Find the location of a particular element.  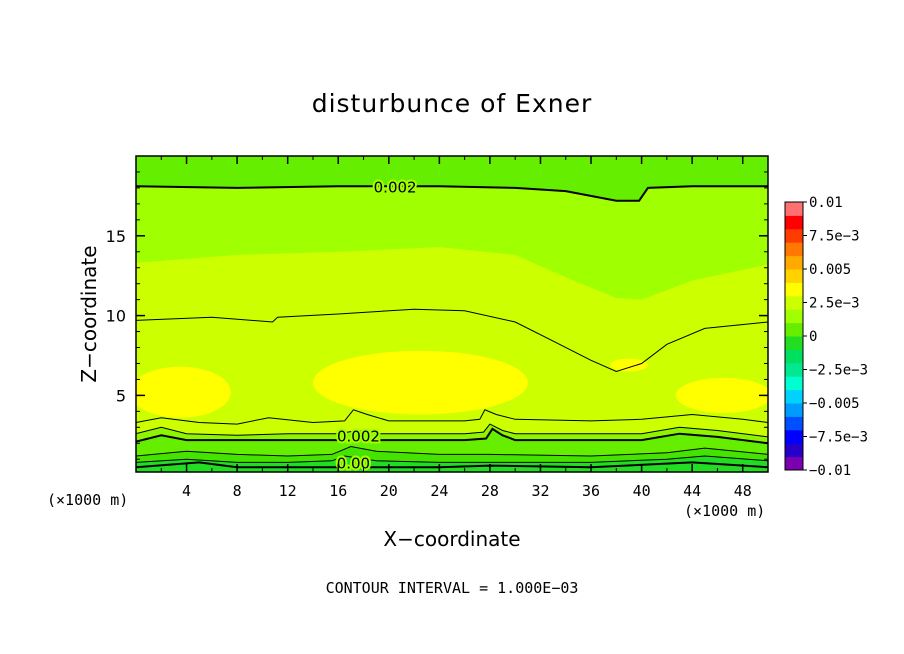

field-low-a is located at coordinates (452, 423).